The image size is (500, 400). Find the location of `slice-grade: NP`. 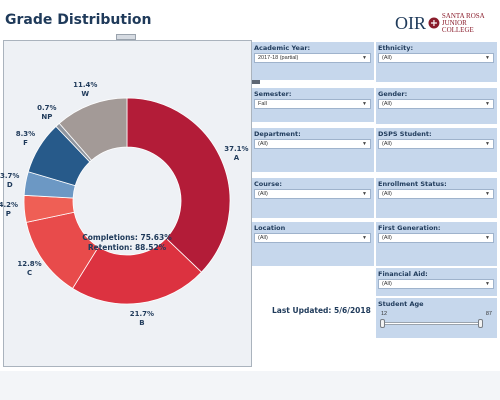

slice-grade: NP is located at coordinates (47, 117).